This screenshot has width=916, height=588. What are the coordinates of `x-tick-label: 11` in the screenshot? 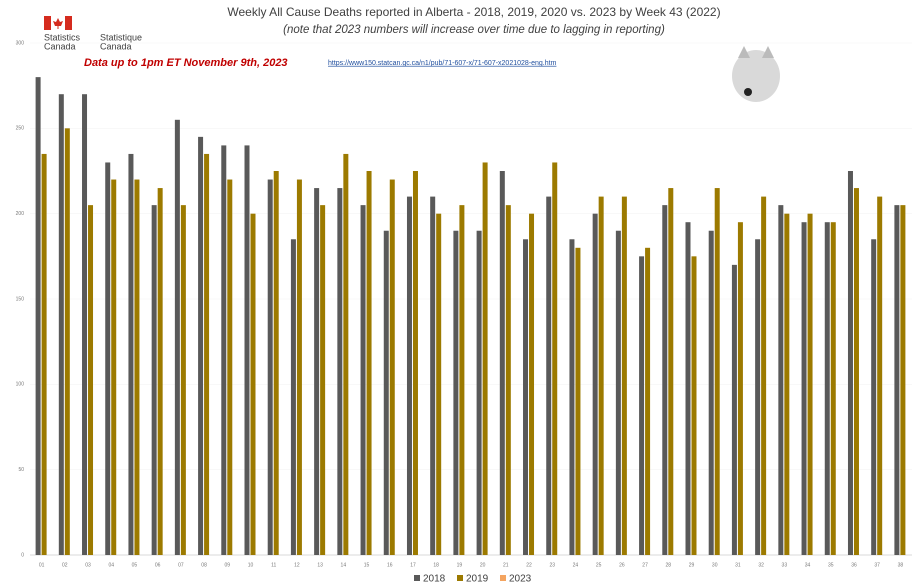 It's located at (273, 565).